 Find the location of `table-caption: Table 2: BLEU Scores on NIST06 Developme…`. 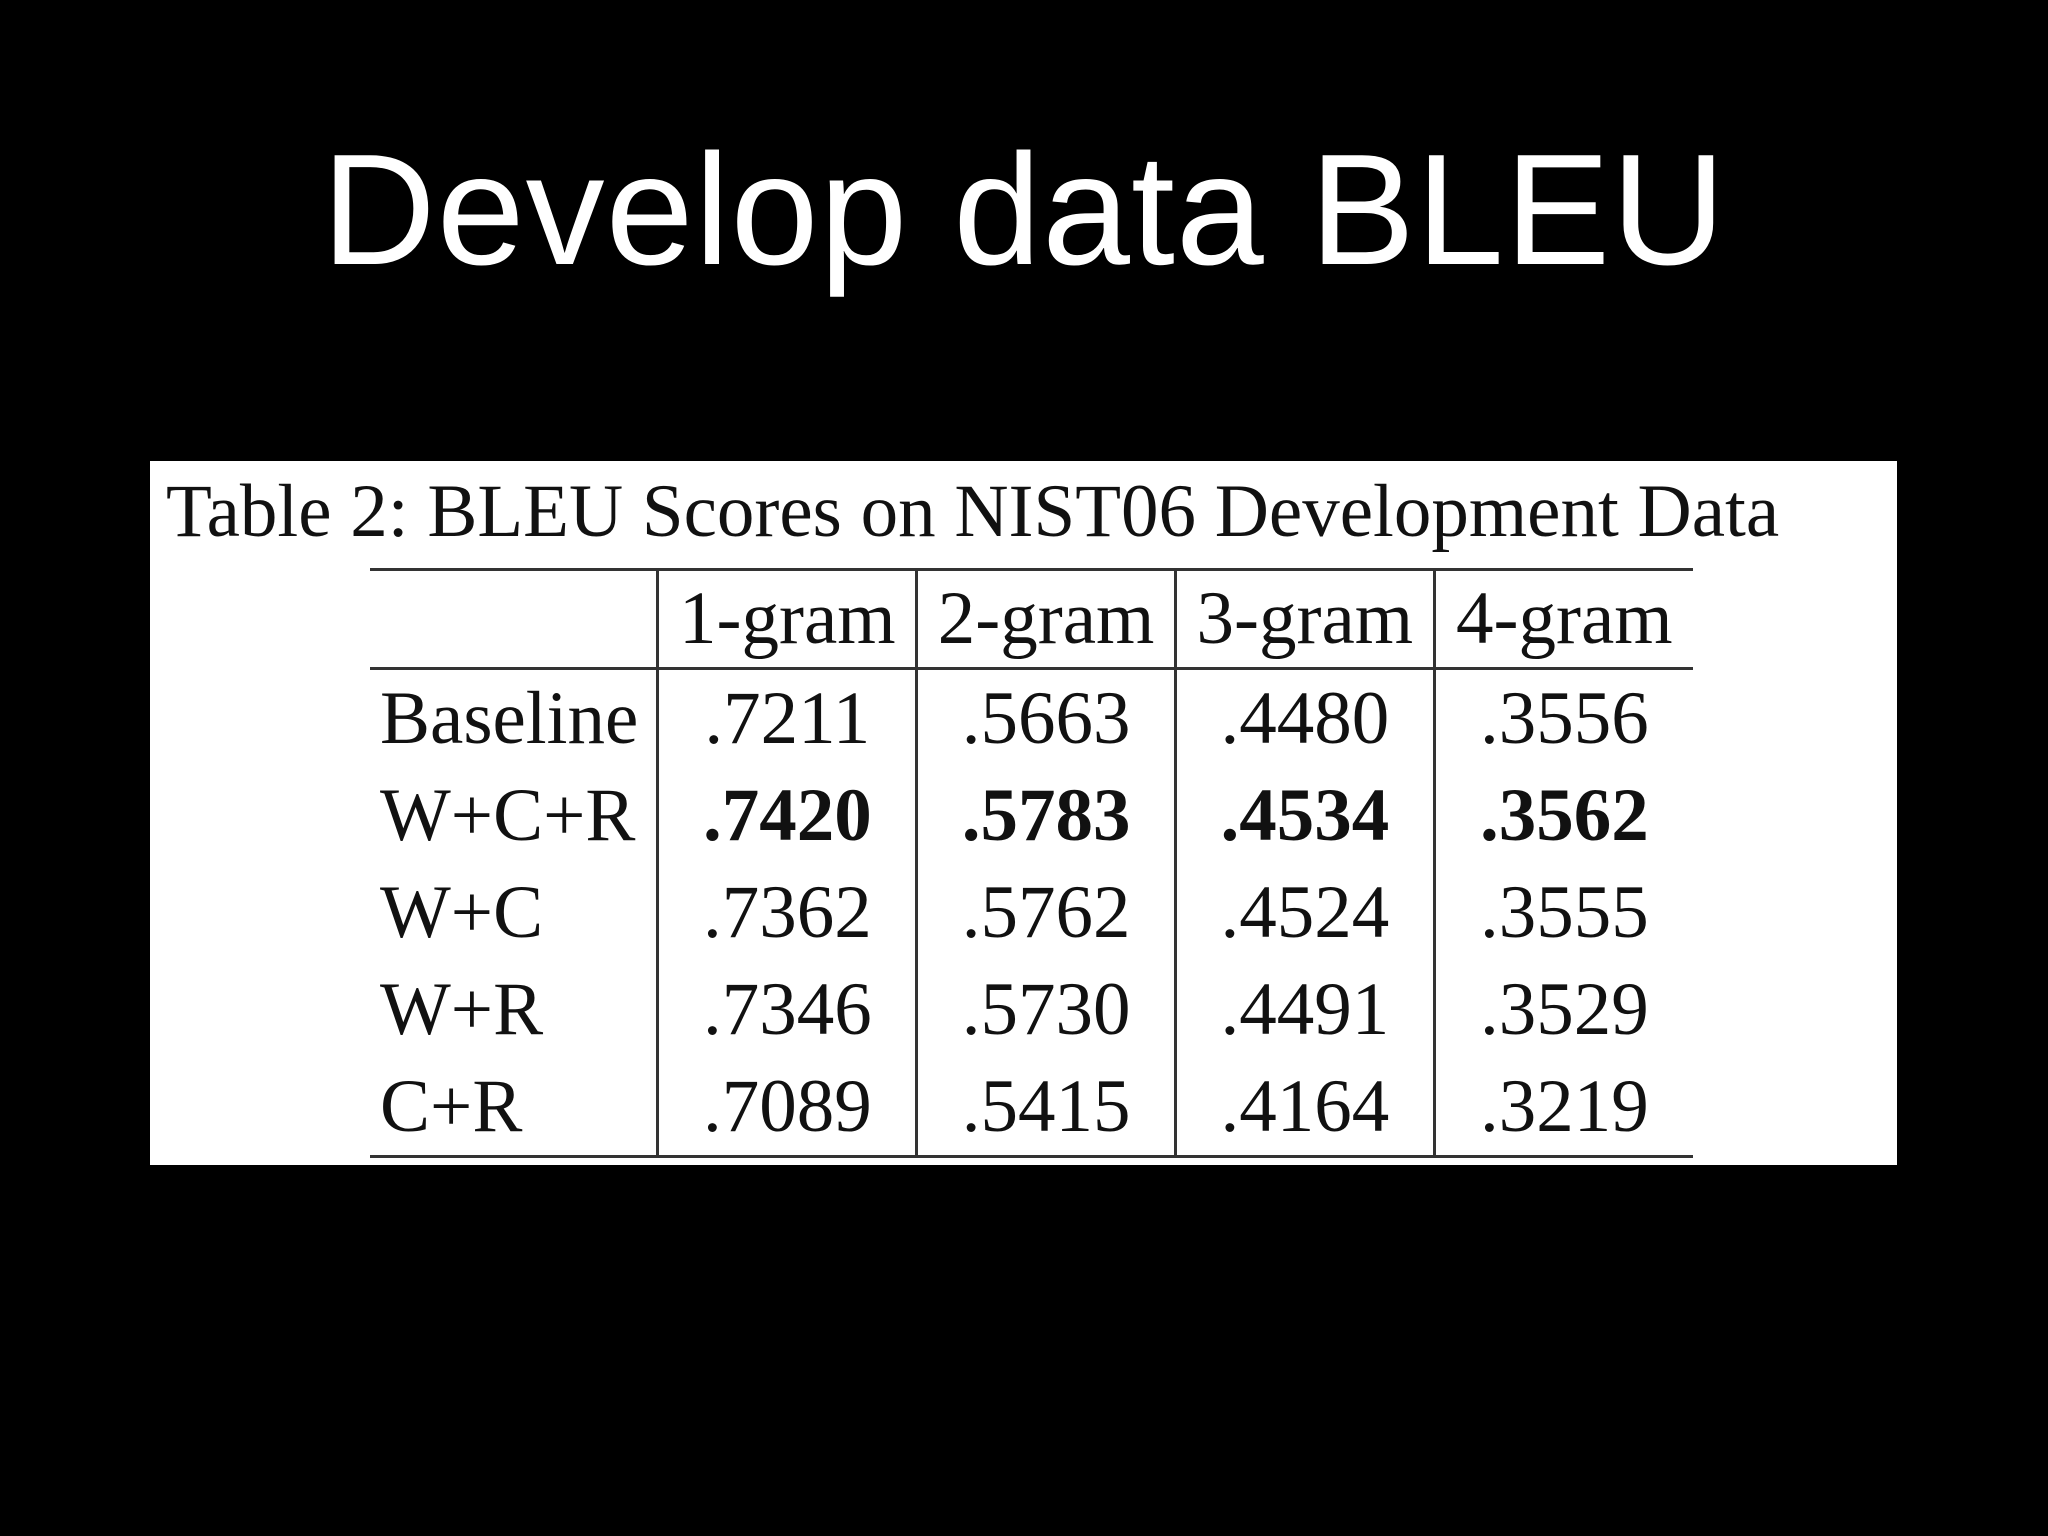

table-caption: Table 2: BLEU Scores on NIST06 Developme… is located at coordinates (973, 511).